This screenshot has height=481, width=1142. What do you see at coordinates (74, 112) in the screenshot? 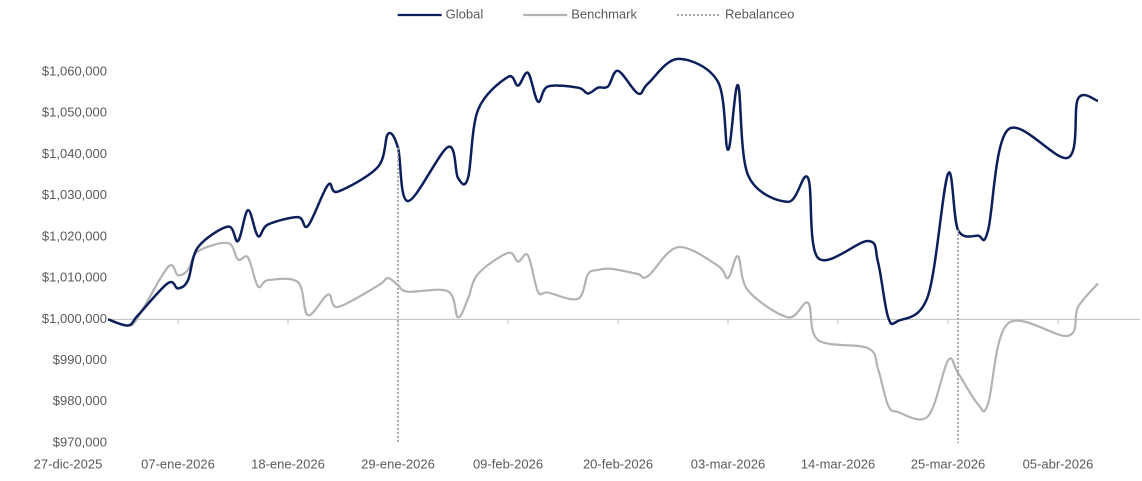
I see `y-tick-label: $1,050,000` at bounding box center [74, 112].